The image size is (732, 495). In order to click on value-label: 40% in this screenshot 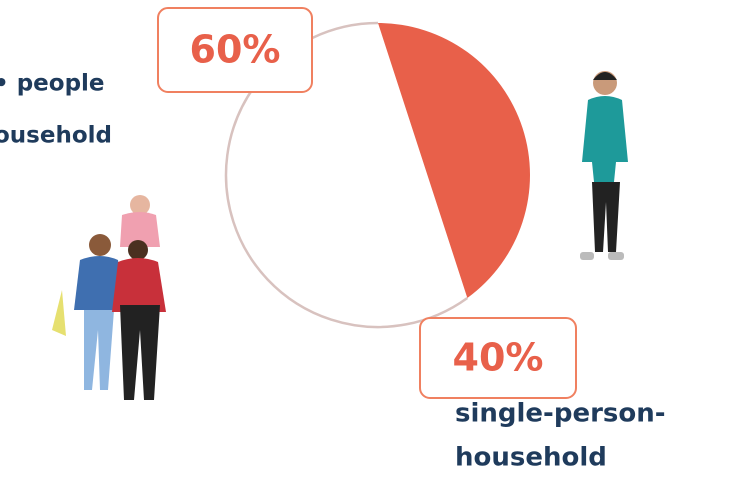, I will do `click(498, 358)`.